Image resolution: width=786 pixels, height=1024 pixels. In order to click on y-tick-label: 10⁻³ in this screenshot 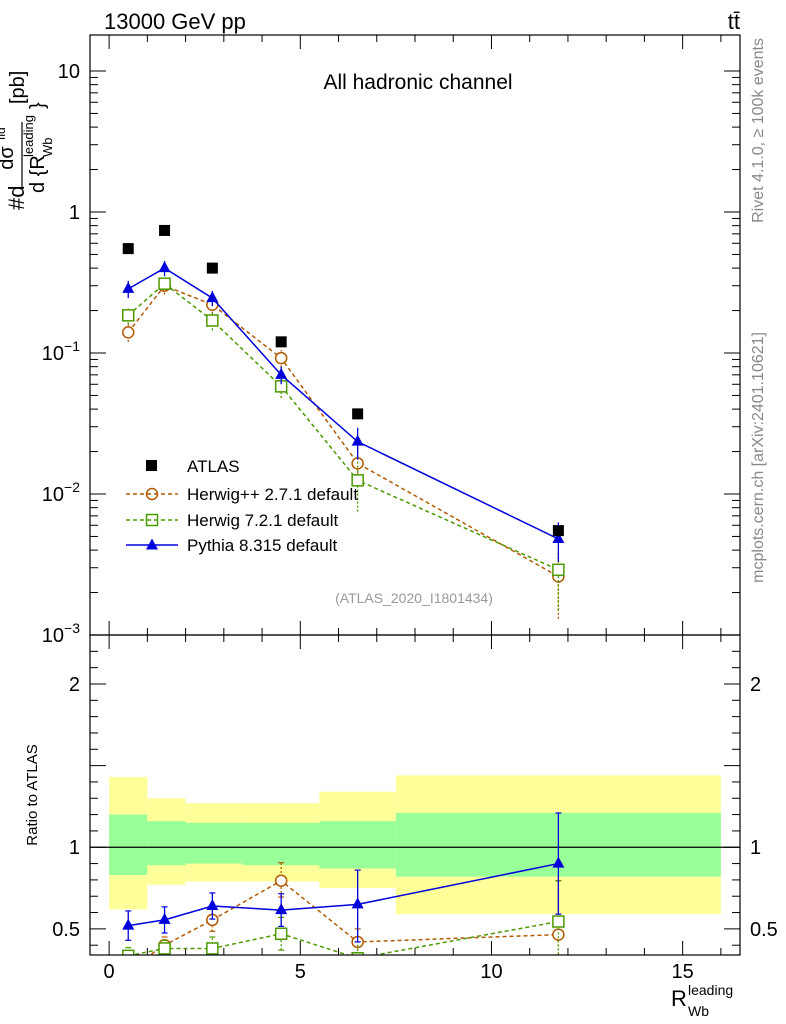, I will do `click(61, 633)`.